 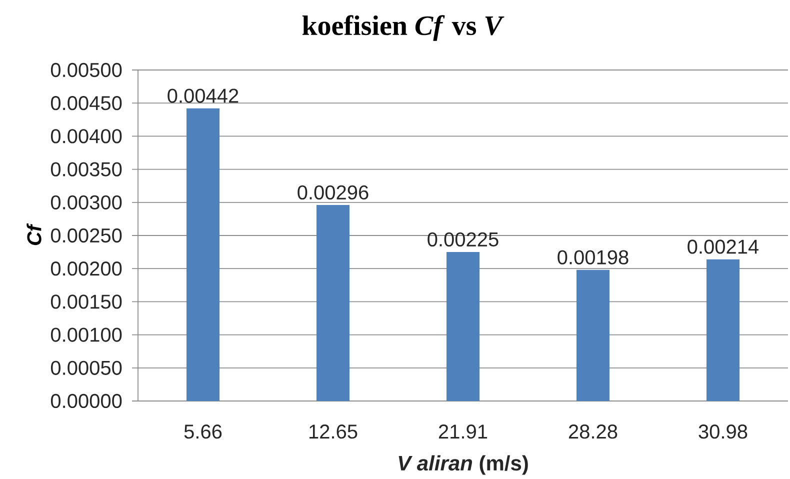 What do you see at coordinates (34, 234) in the screenshot?
I see `y-axis-title: Cf` at bounding box center [34, 234].